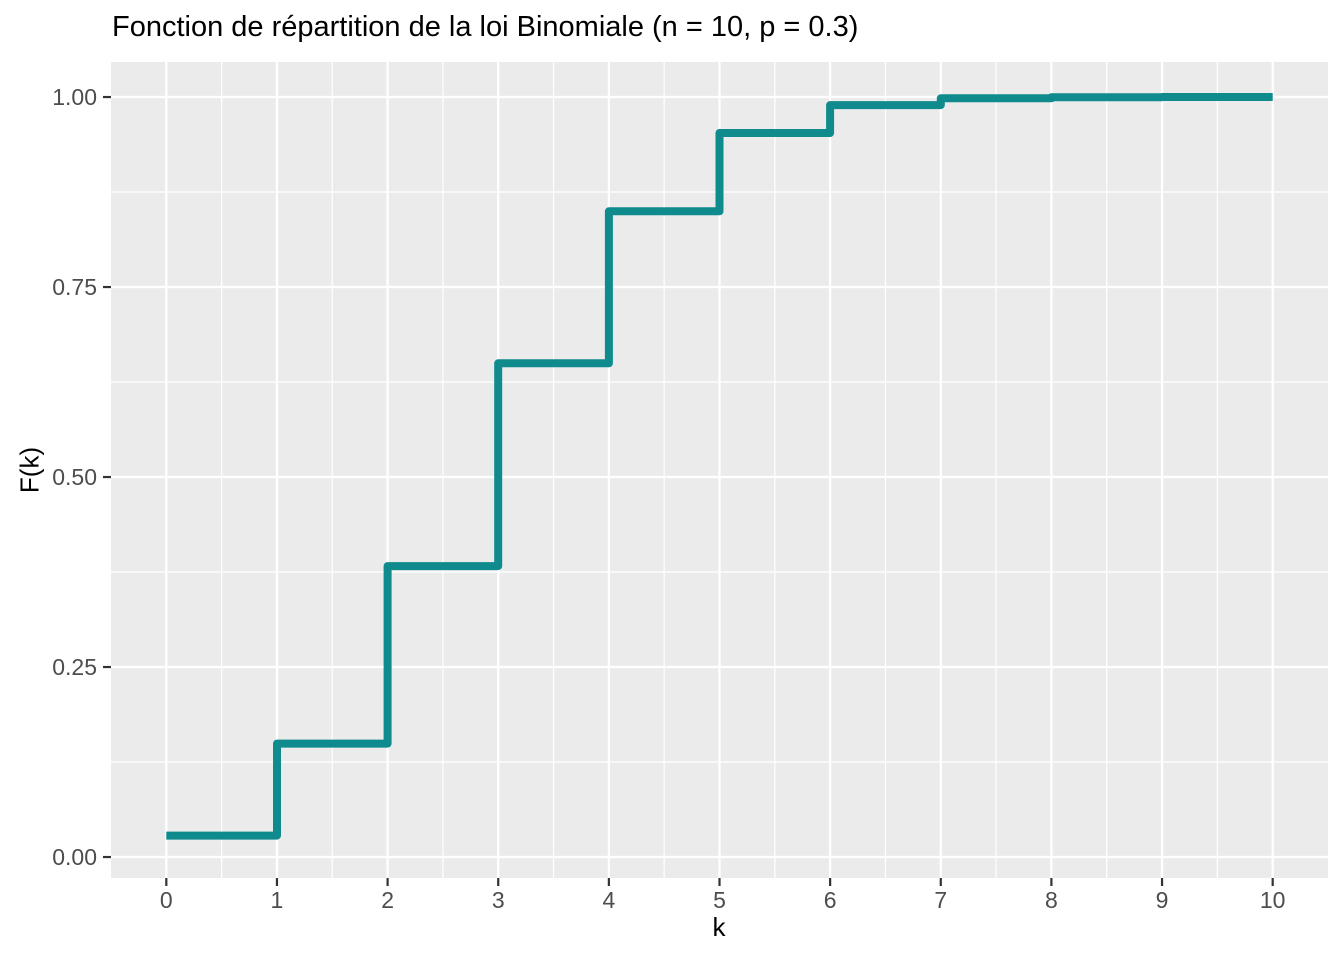 The image size is (1344, 960). What do you see at coordinates (1162, 900) in the screenshot?
I see `x-tick-label: 9` at bounding box center [1162, 900].